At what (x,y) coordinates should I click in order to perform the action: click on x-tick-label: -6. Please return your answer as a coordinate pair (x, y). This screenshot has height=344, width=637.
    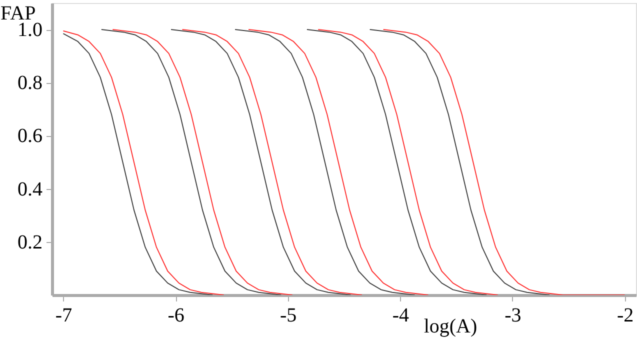
    Looking at the image, I should click on (176, 315).